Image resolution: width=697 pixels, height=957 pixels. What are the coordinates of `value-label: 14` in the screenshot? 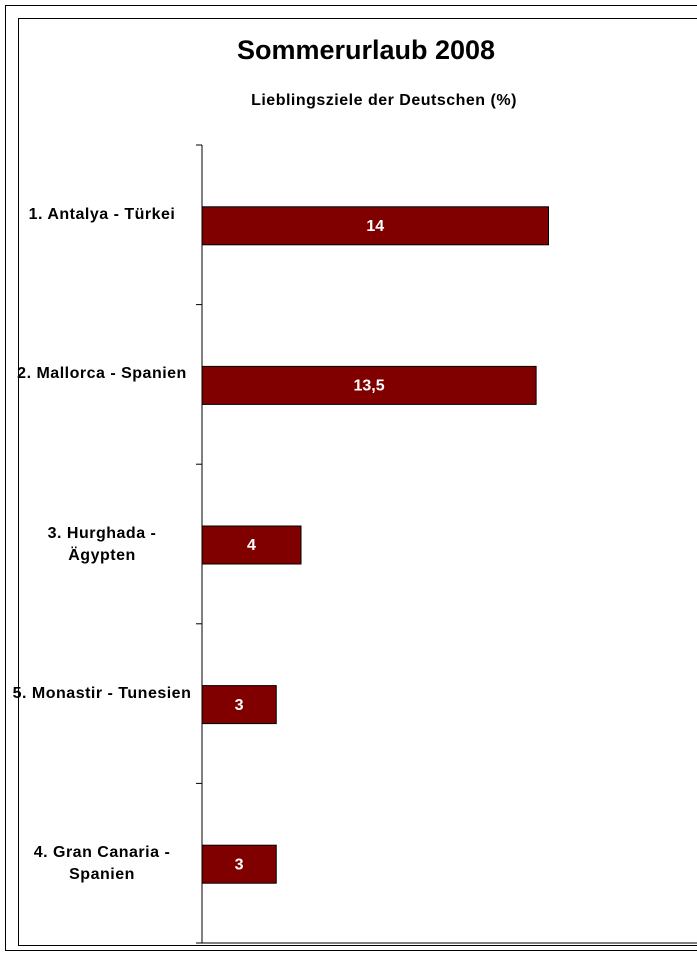 It's located at (375, 226).